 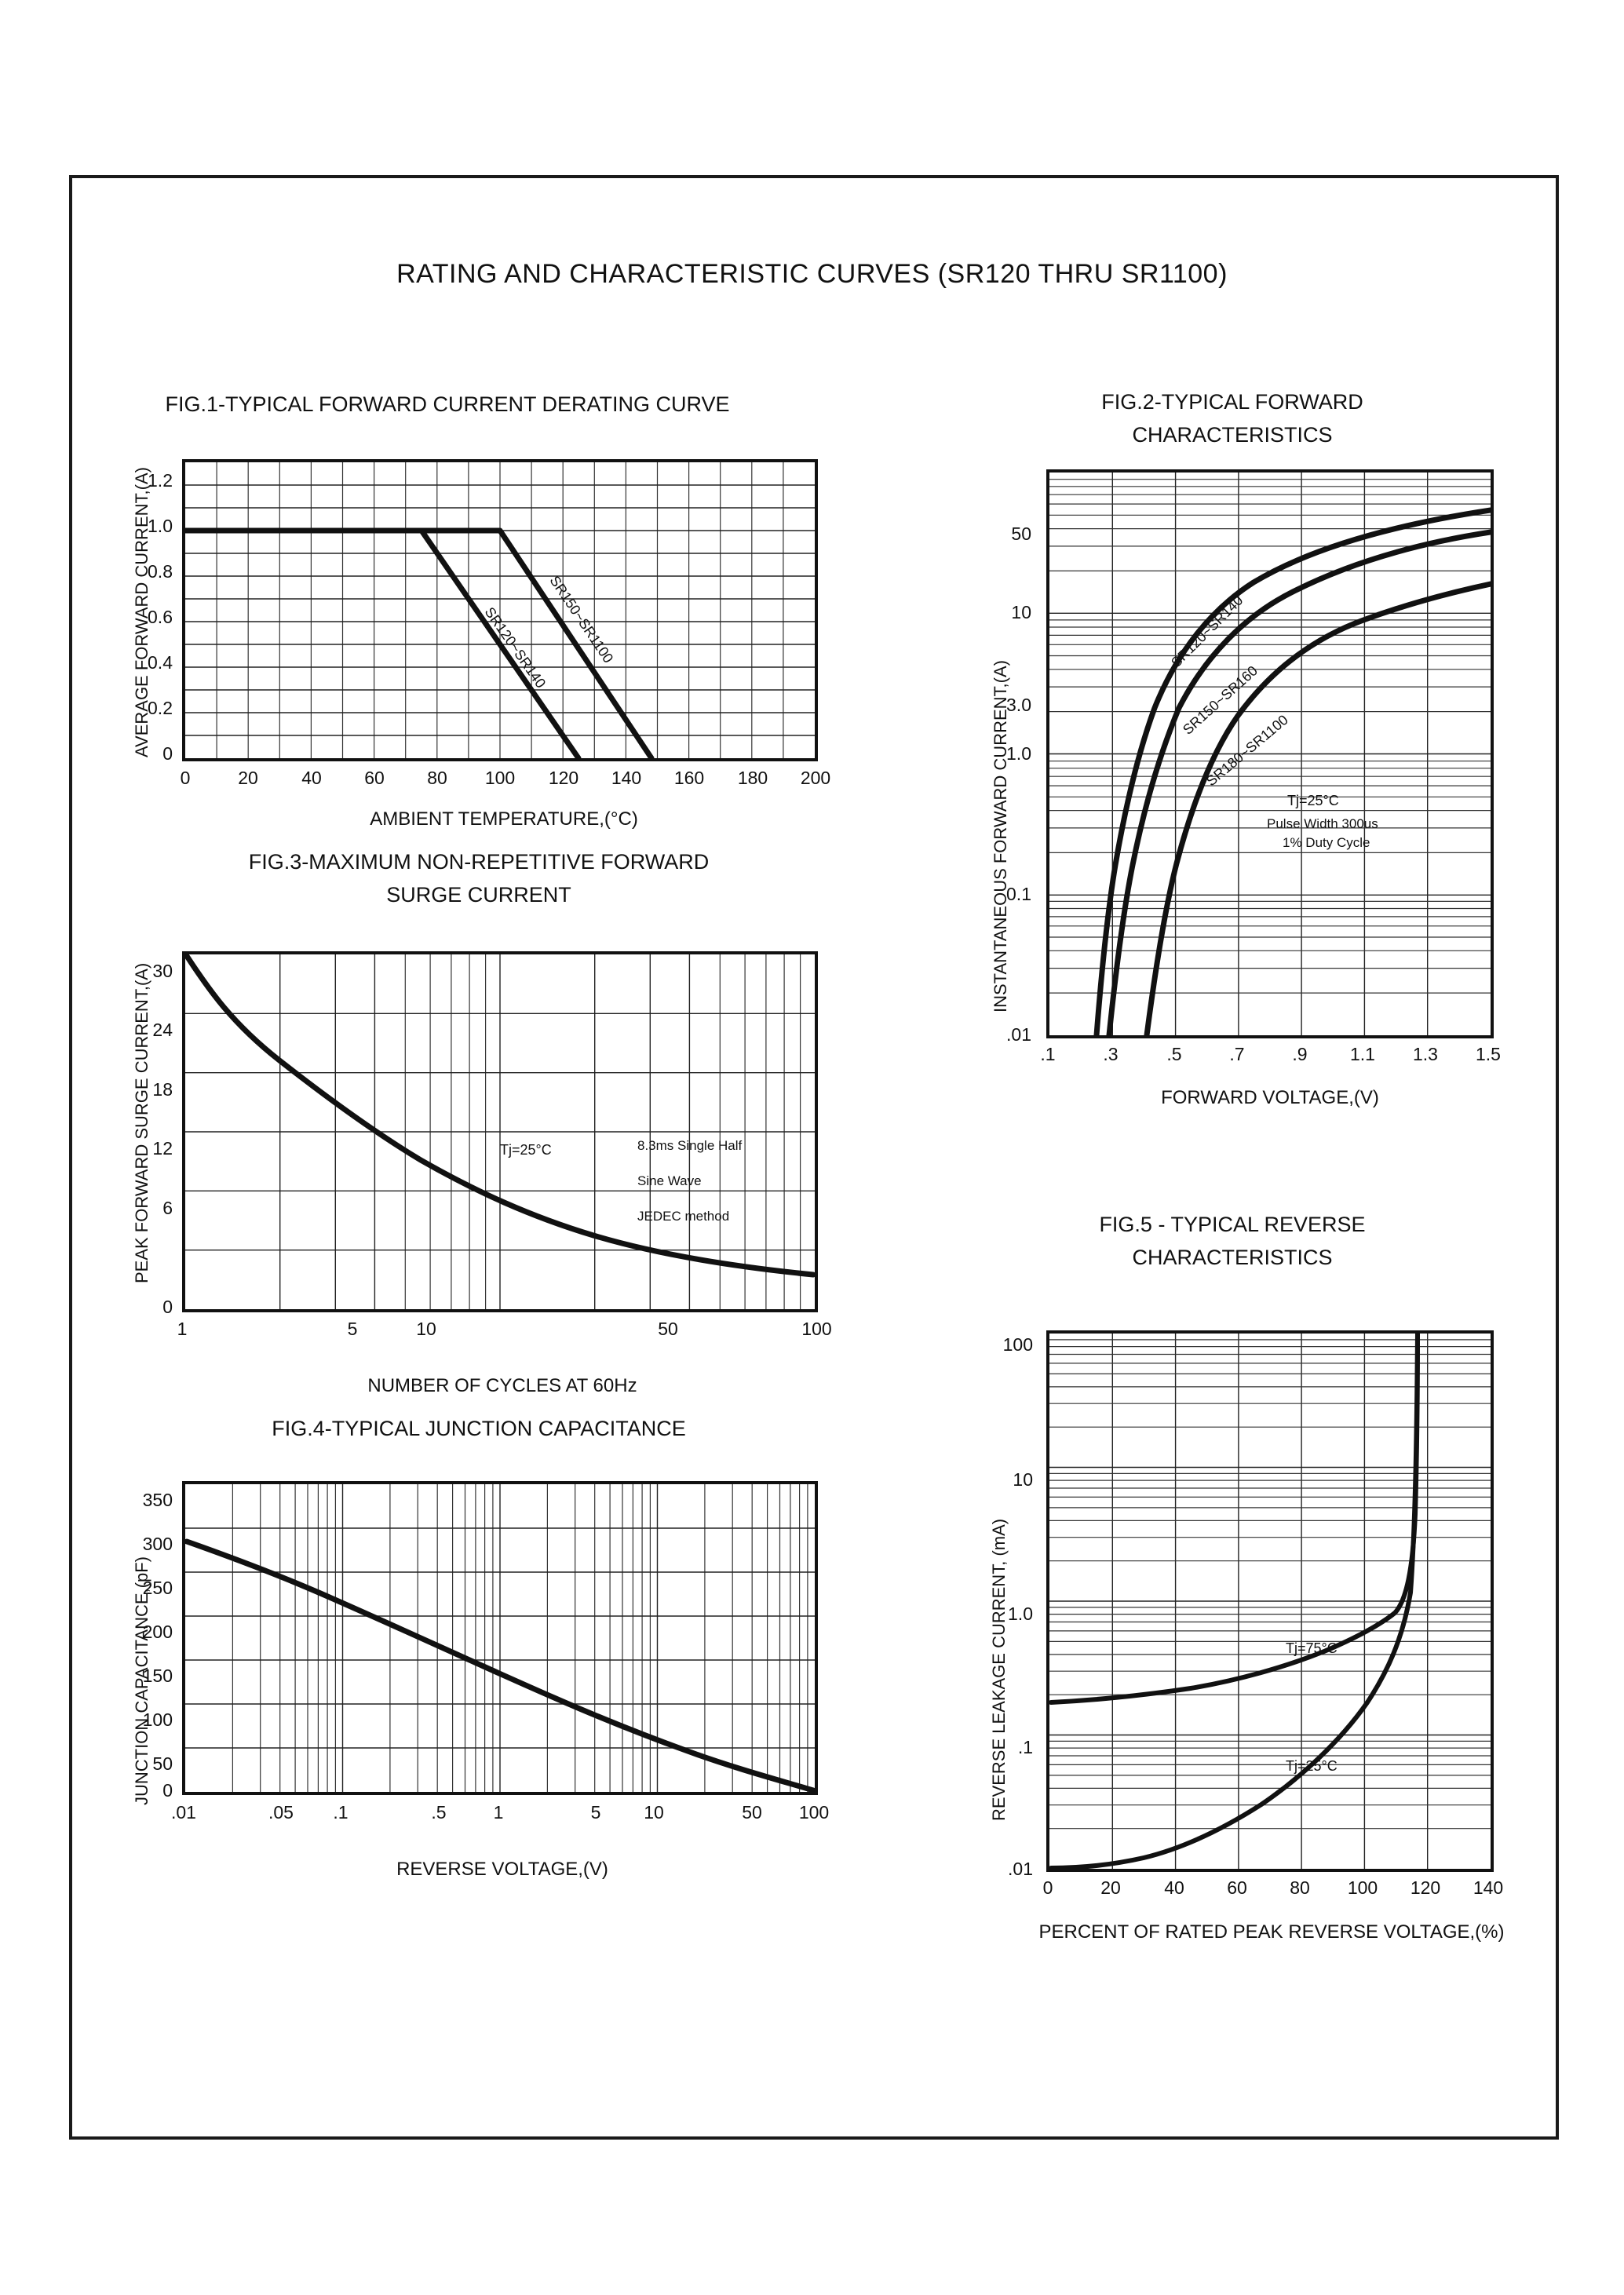 What do you see at coordinates (182, 1329) in the screenshot?
I see `figure-3-xtick-1: 1` at bounding box center [182, 1329].